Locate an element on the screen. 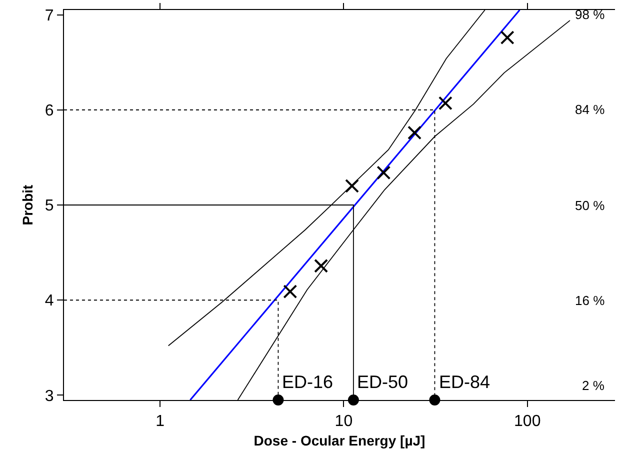  y-tick-label: 6 is located at coordinates (49, 111).